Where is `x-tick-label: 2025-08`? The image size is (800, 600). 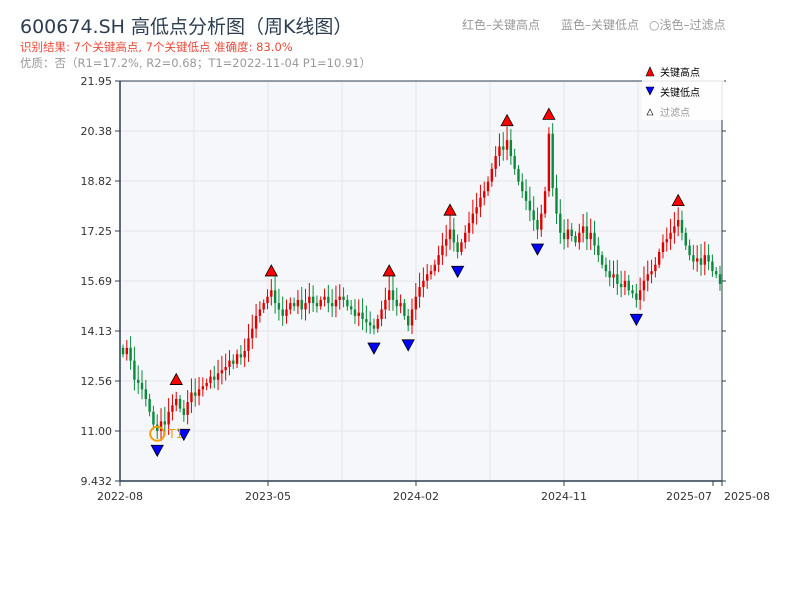
x-tick-label: 2025-08 is located at coordinates (747, 496).